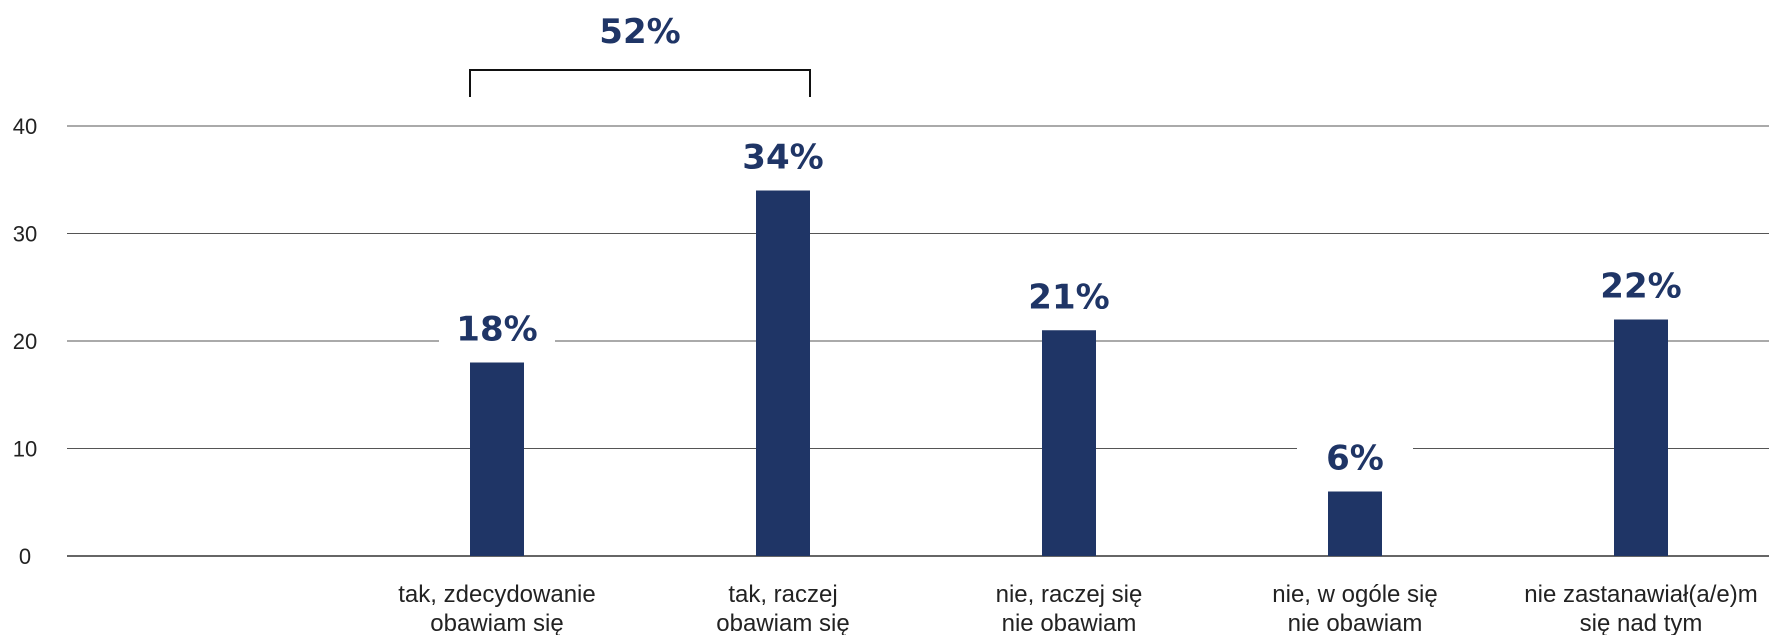 This screenshot has width=1769, height=635. I want to click on category-label-4-line-0: nie zastanawiał(a/e)m, so click(1640, 594).